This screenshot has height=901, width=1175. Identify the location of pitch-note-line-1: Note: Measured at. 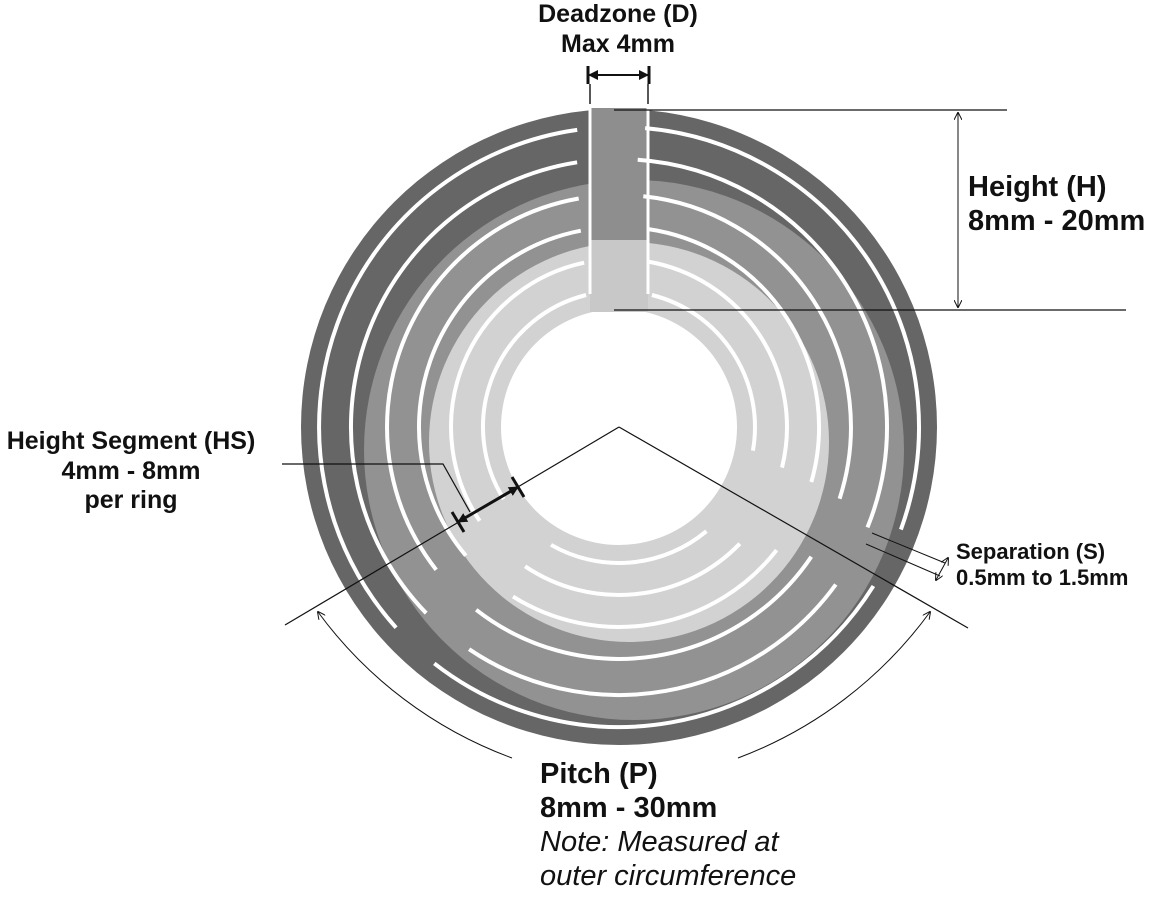
(659, 841).